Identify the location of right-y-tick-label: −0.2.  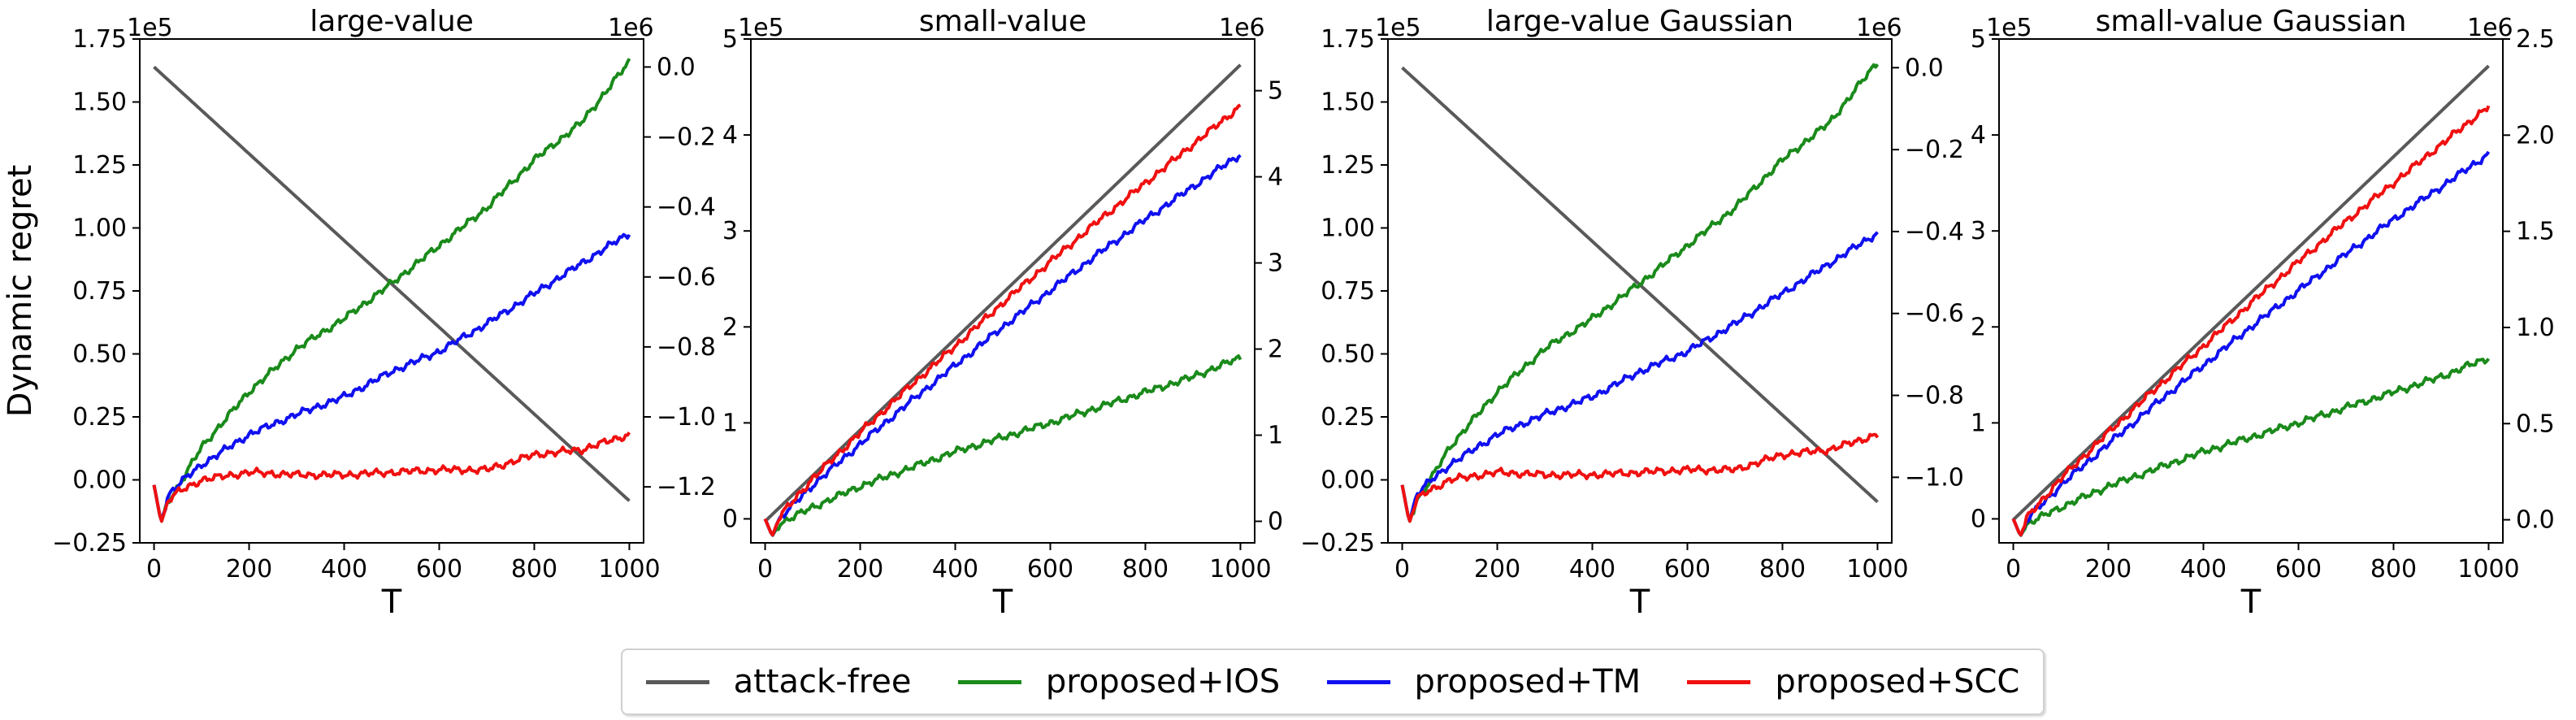
(686, 138).